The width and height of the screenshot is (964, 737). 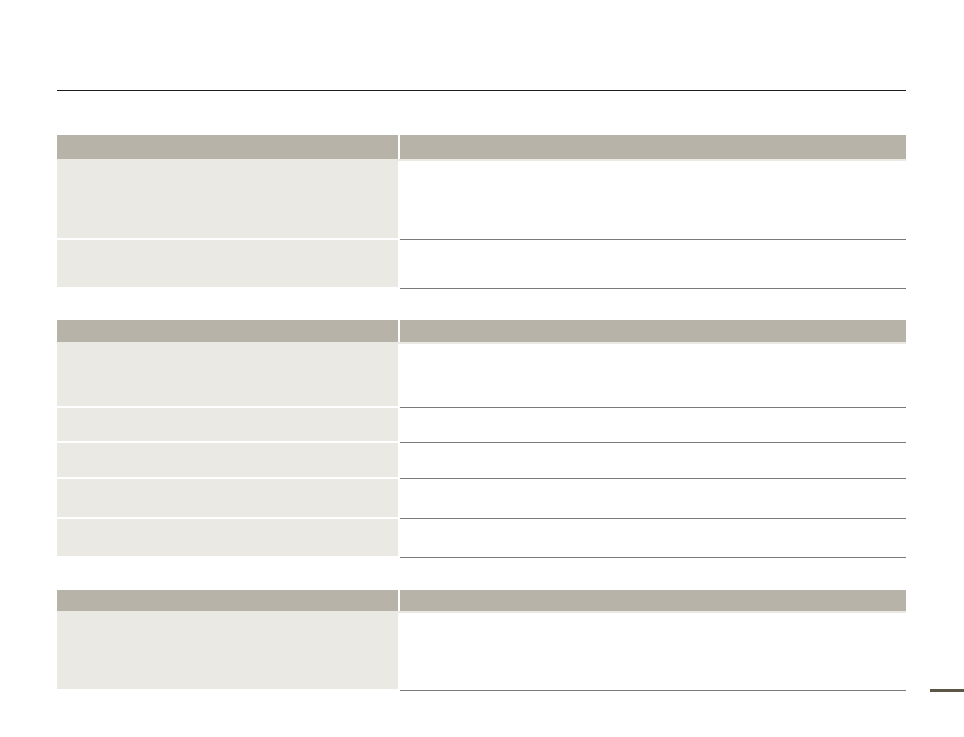 I want to click on page-number-marker, so click(x=947, y=690).